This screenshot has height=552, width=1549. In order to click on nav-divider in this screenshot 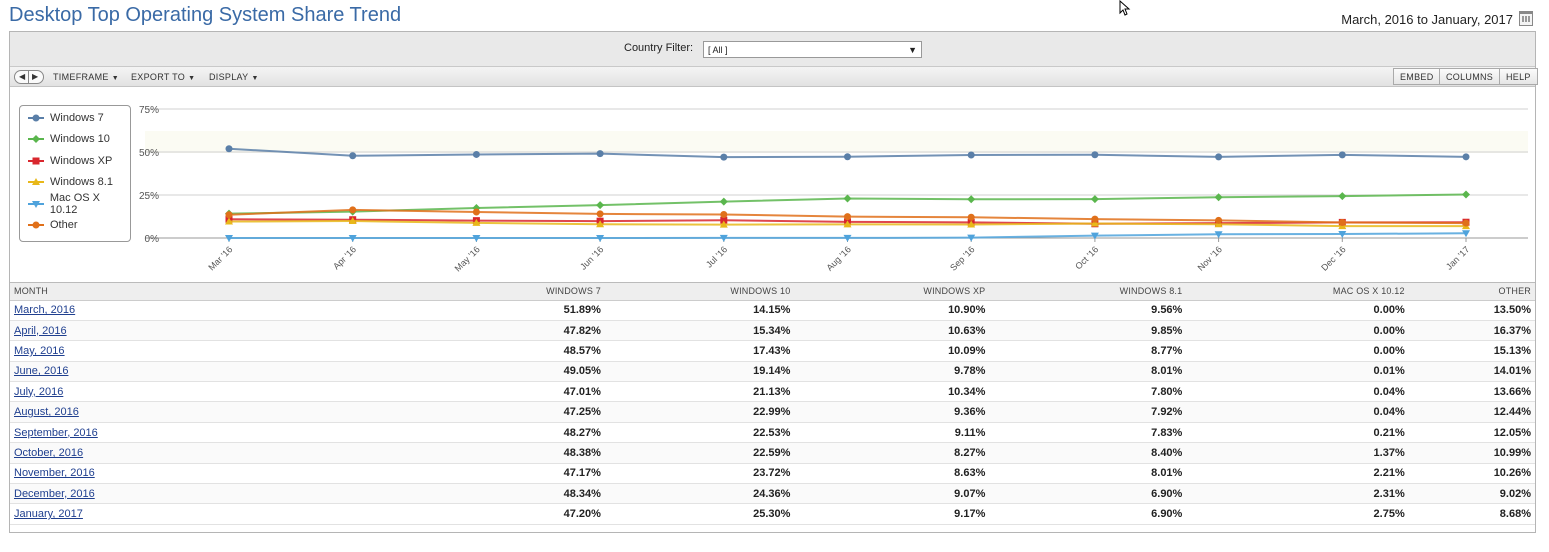, I will do `click(28, 77)`.